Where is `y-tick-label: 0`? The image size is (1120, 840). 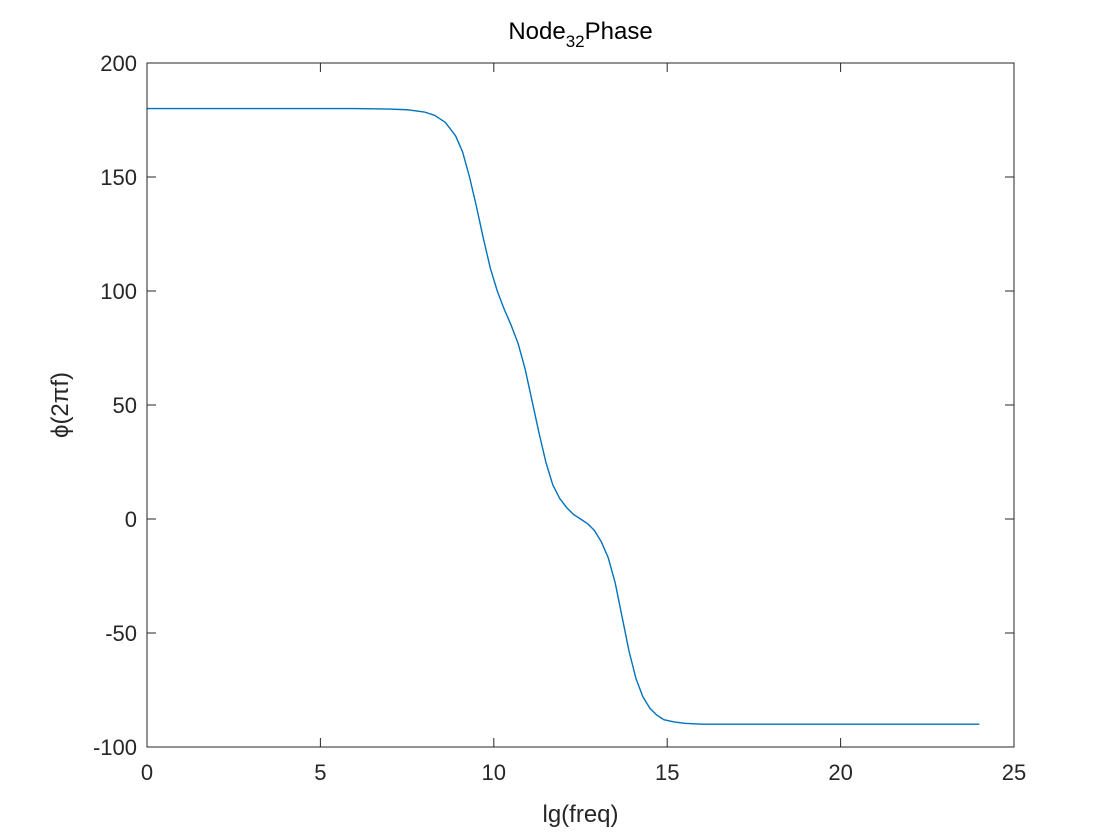
y-tick-label: 0 is located at coordinates (131, 519).